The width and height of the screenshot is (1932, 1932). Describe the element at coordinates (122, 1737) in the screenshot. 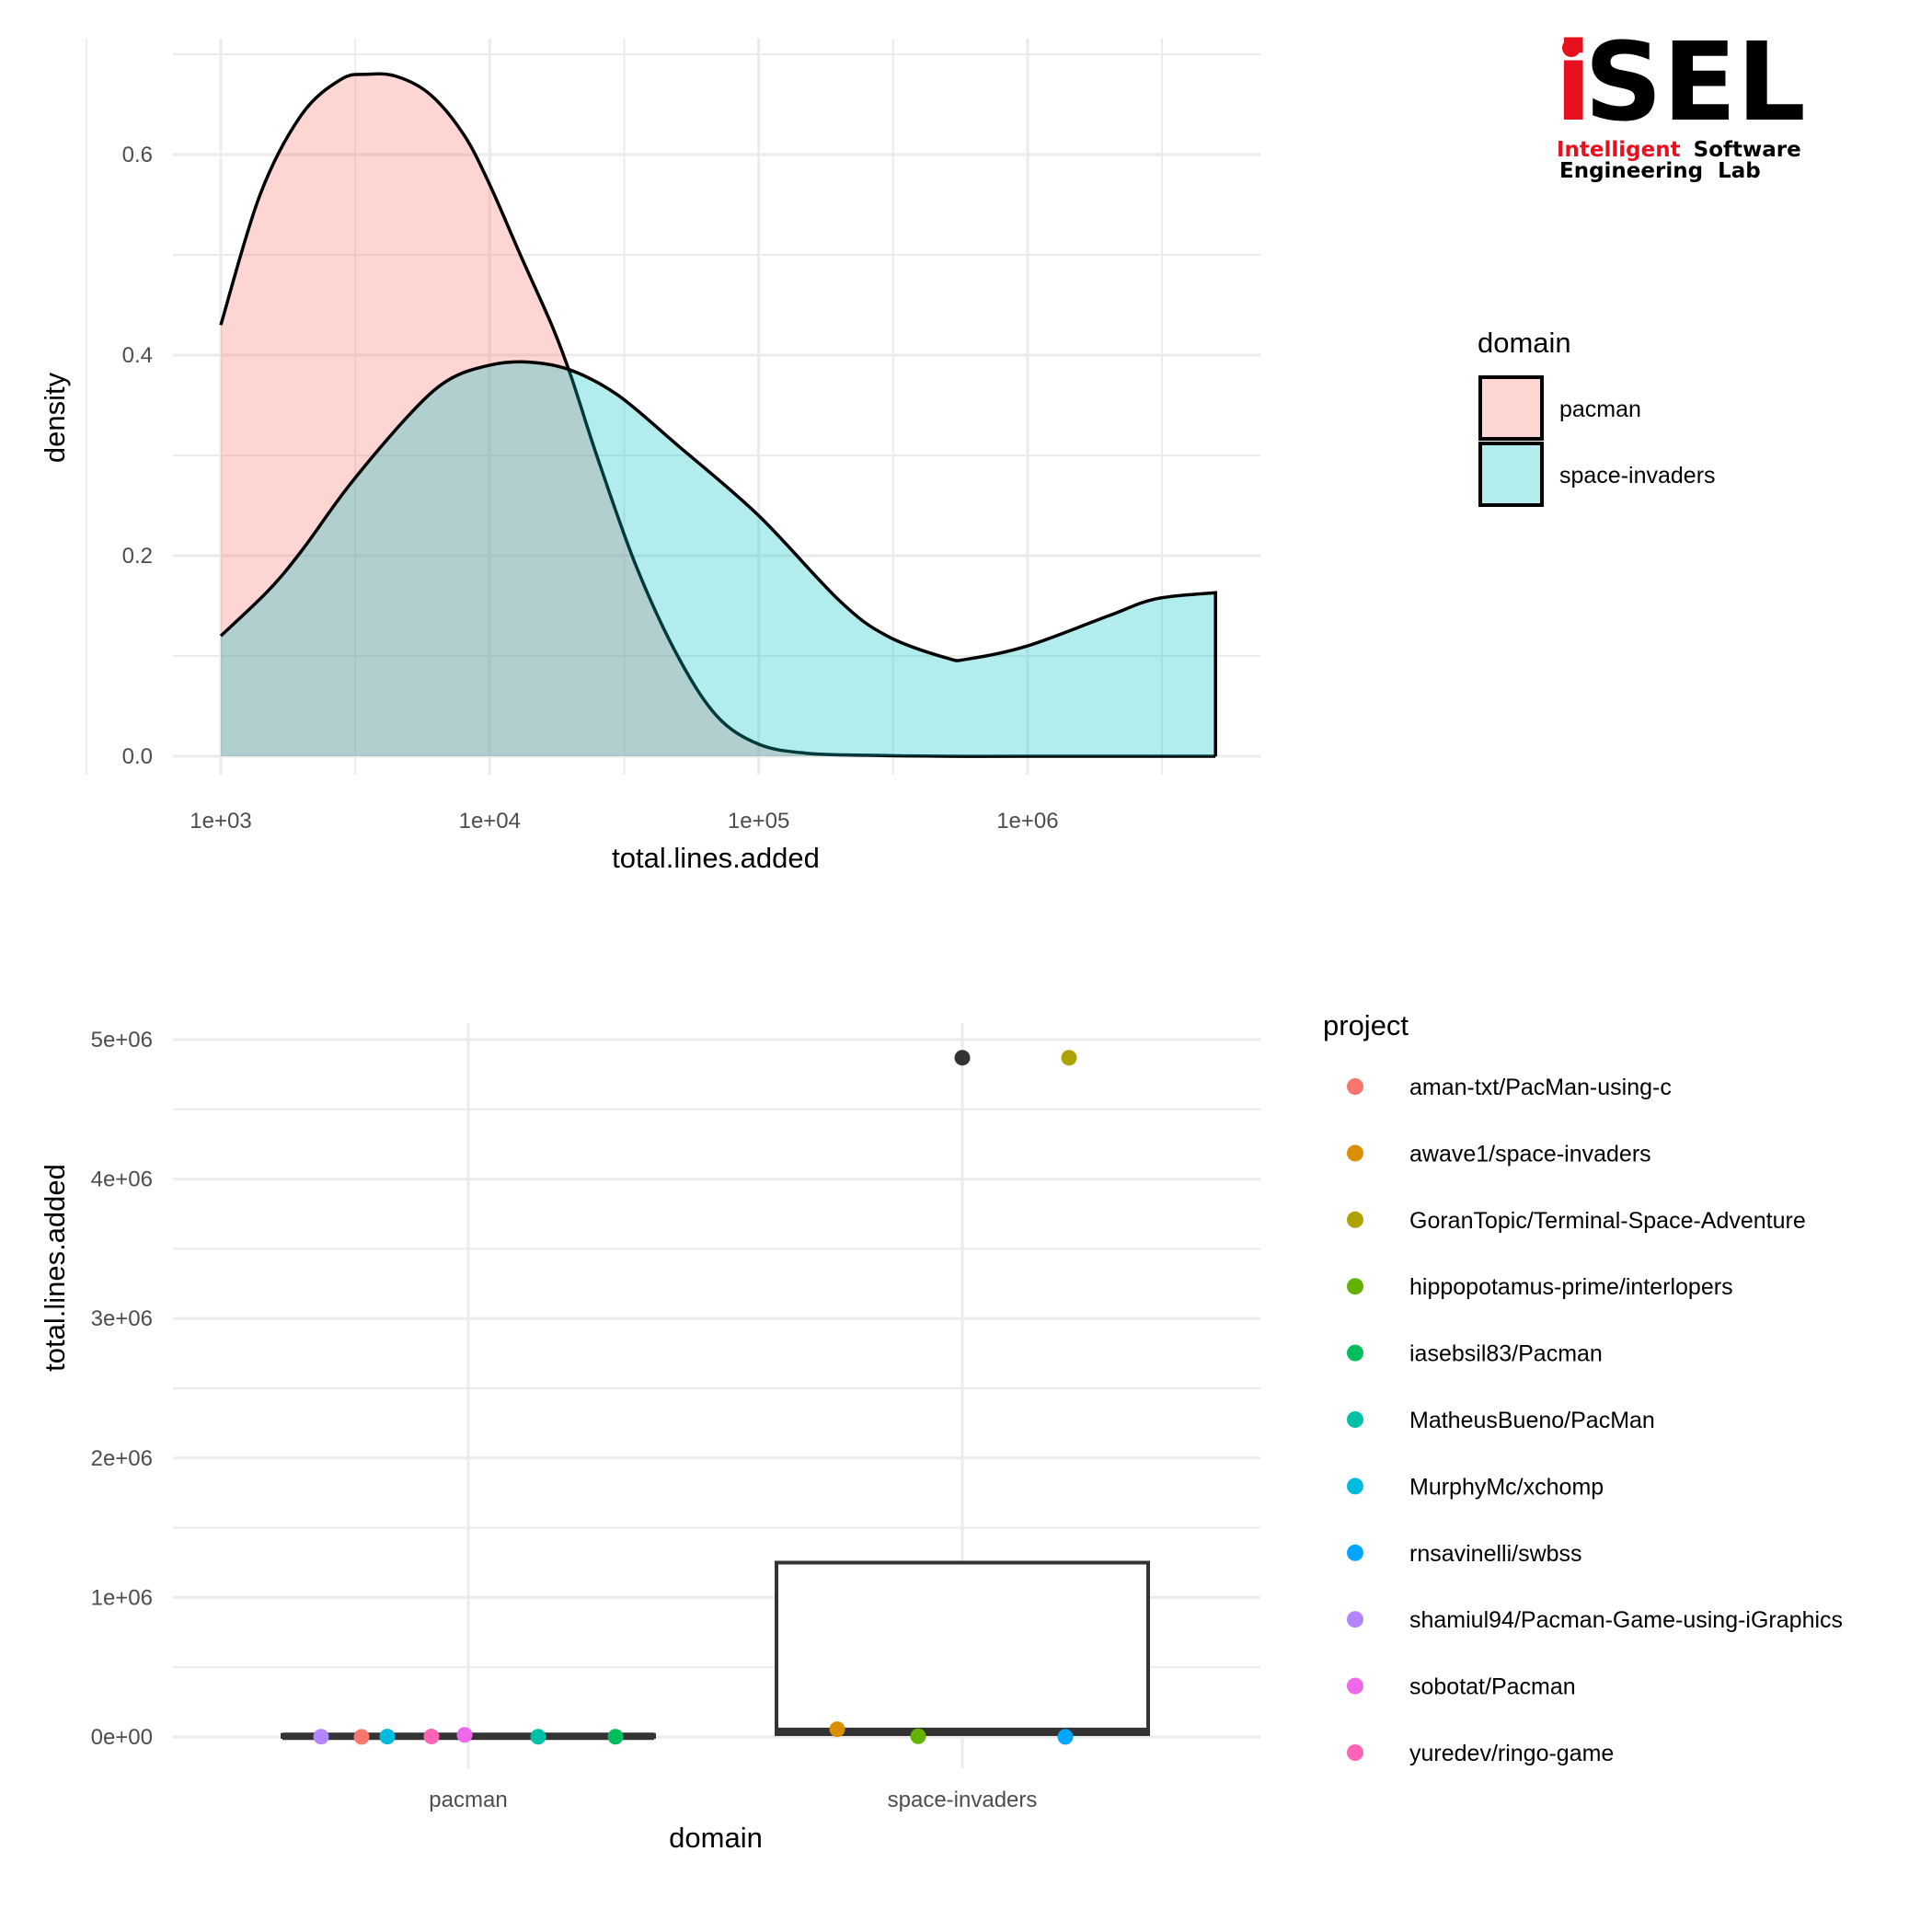

I see `boxplot-y-tick-label: 0e+00` at that location.